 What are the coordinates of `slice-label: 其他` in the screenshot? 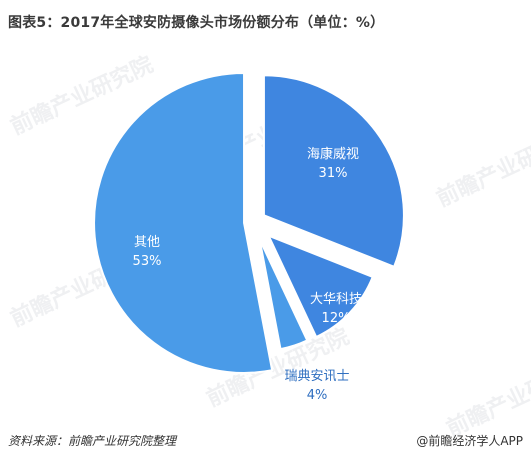 It's located at (147, 242).